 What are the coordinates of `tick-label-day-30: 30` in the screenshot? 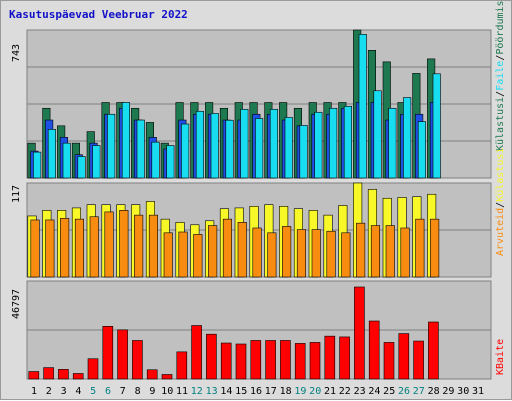 It's located at (463, 391).